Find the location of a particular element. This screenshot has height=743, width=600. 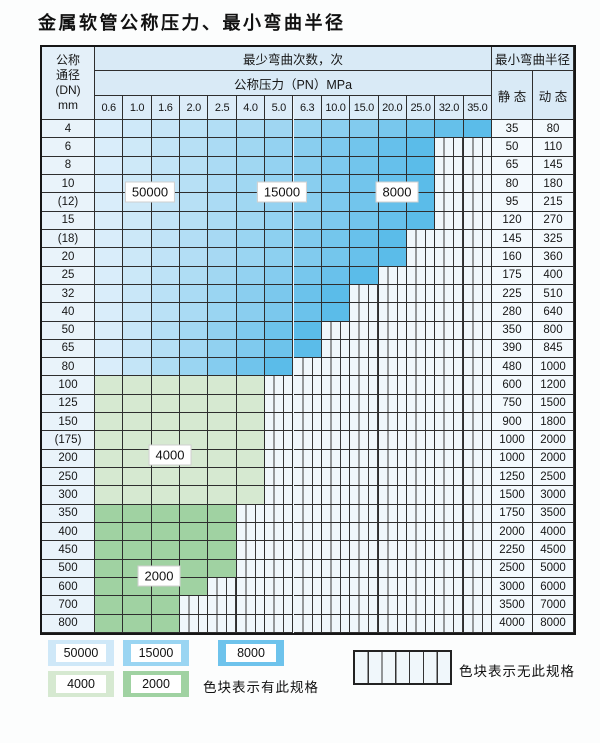

pressure-col-header: 25.0 is located at coordinates (421, 108).